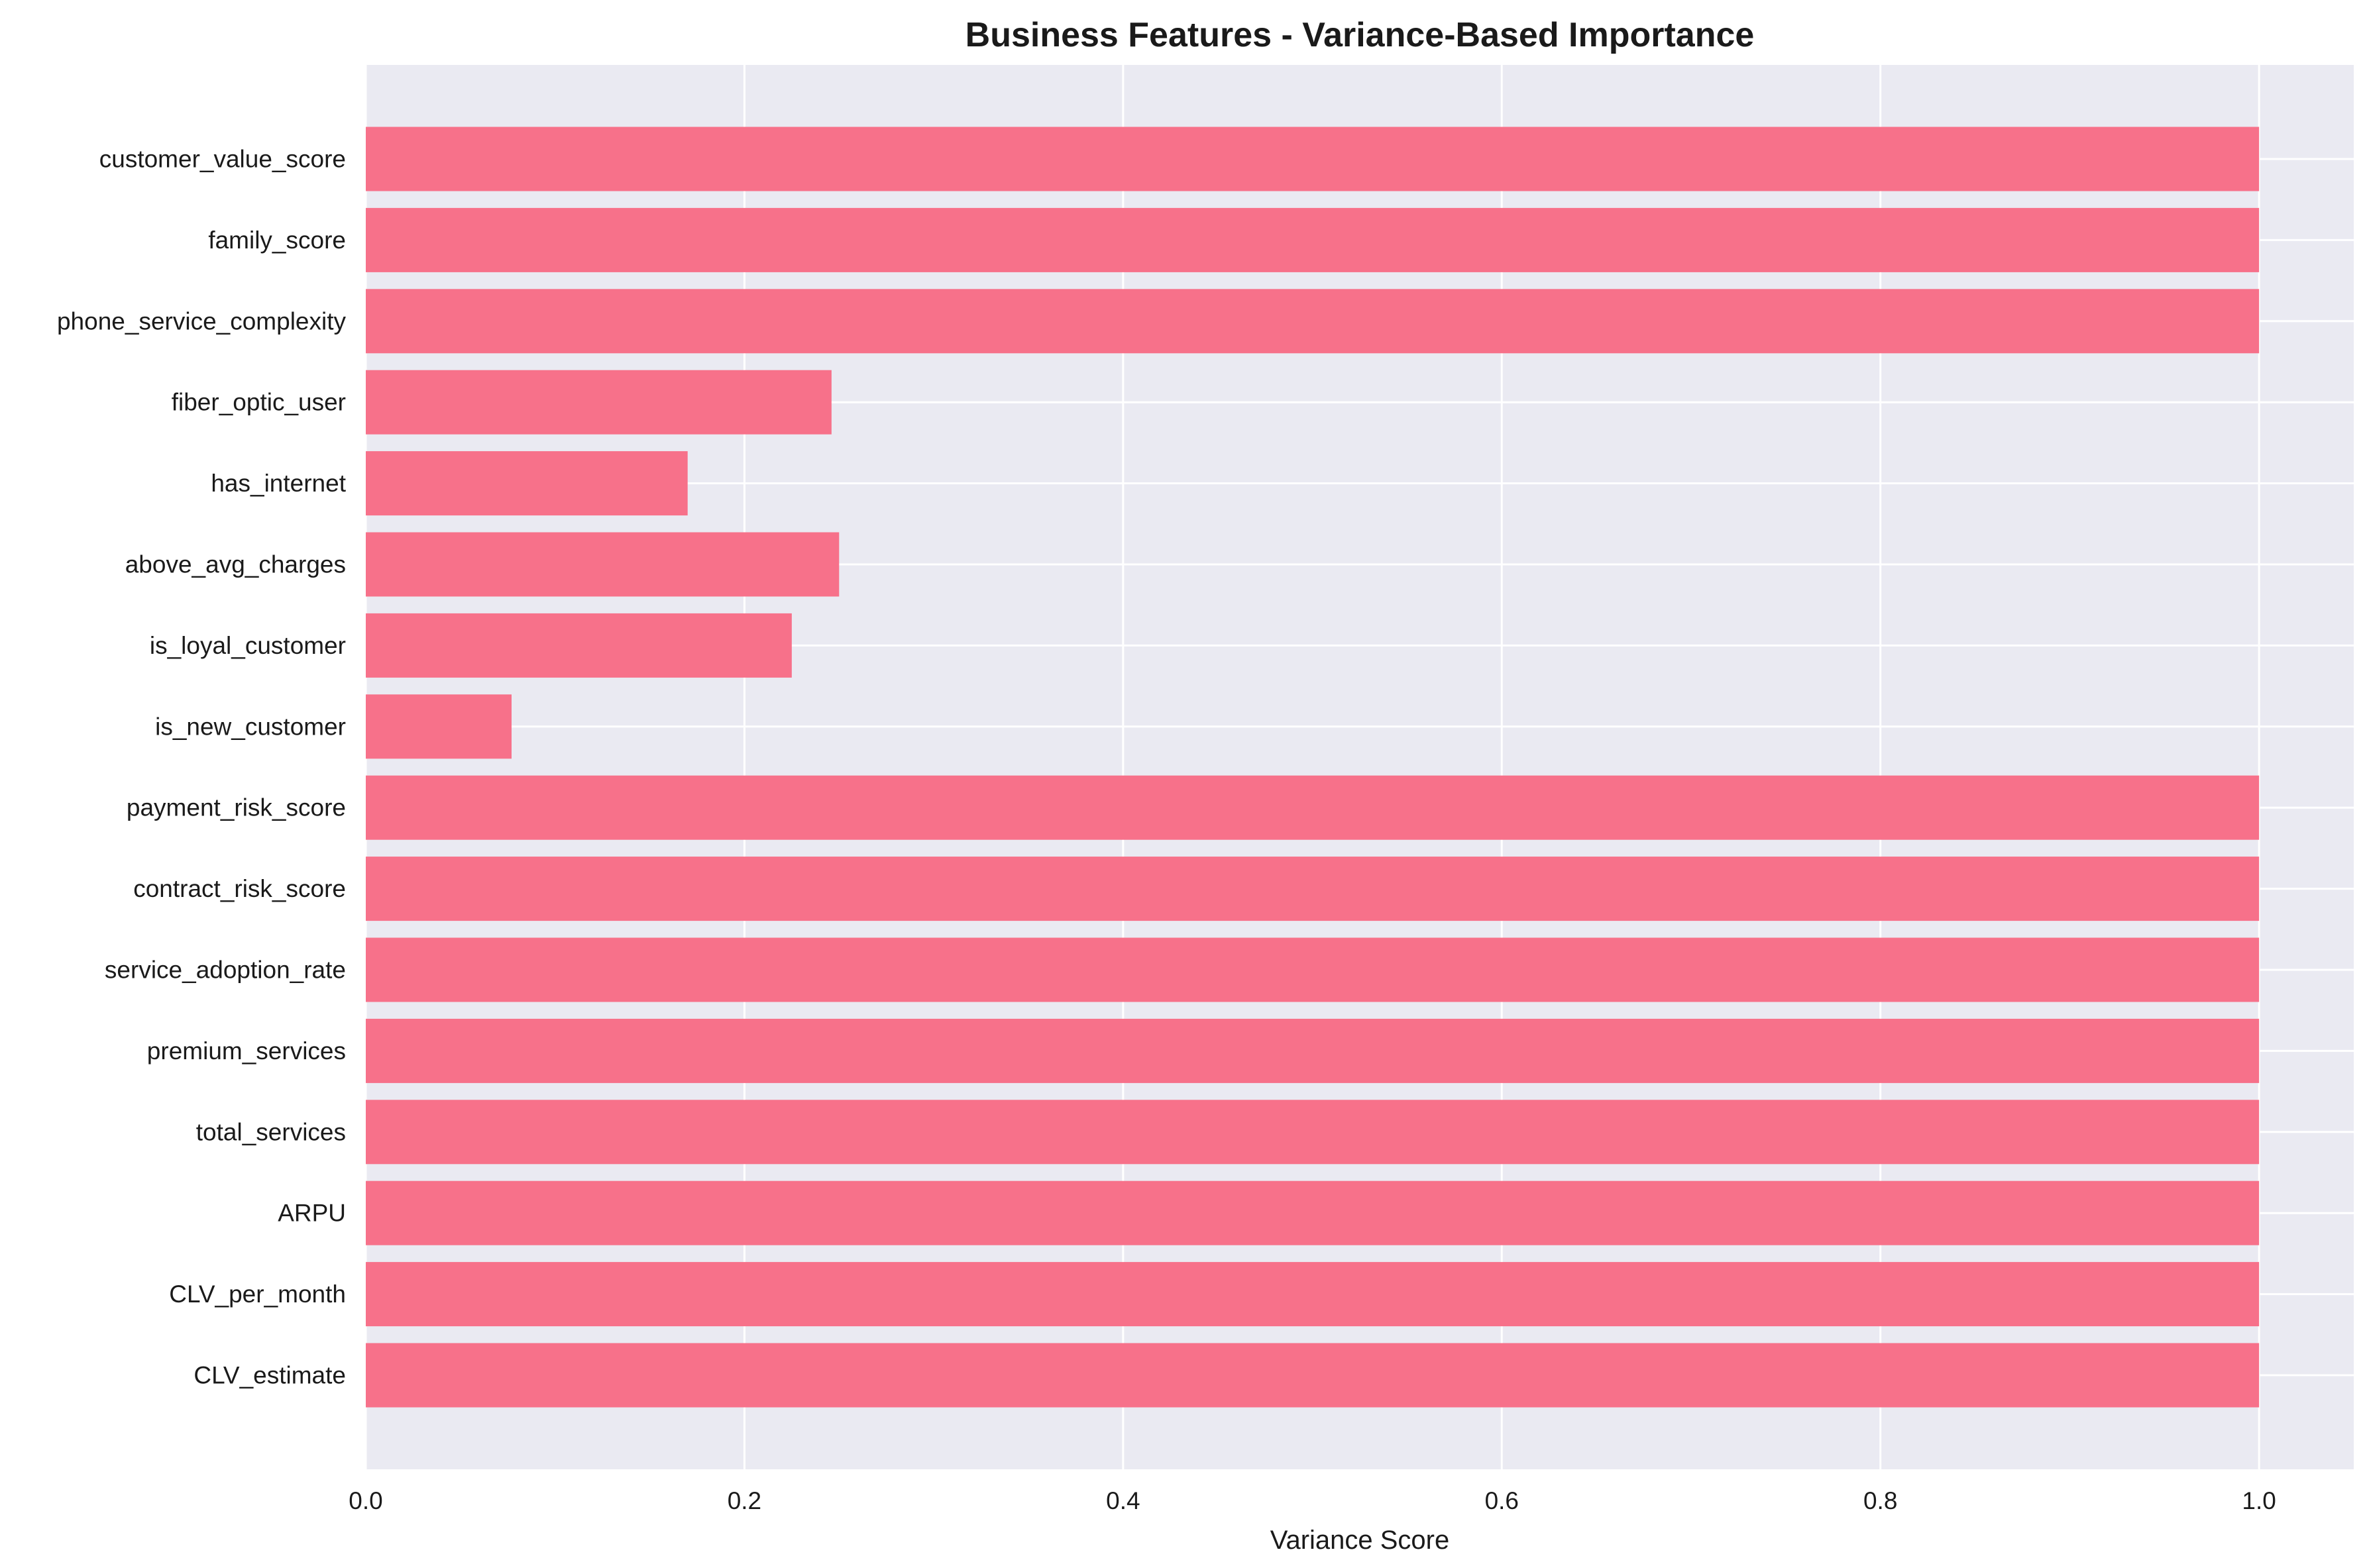  I want to click on y-tick-label: payment_risk_score, so click(236, 807).